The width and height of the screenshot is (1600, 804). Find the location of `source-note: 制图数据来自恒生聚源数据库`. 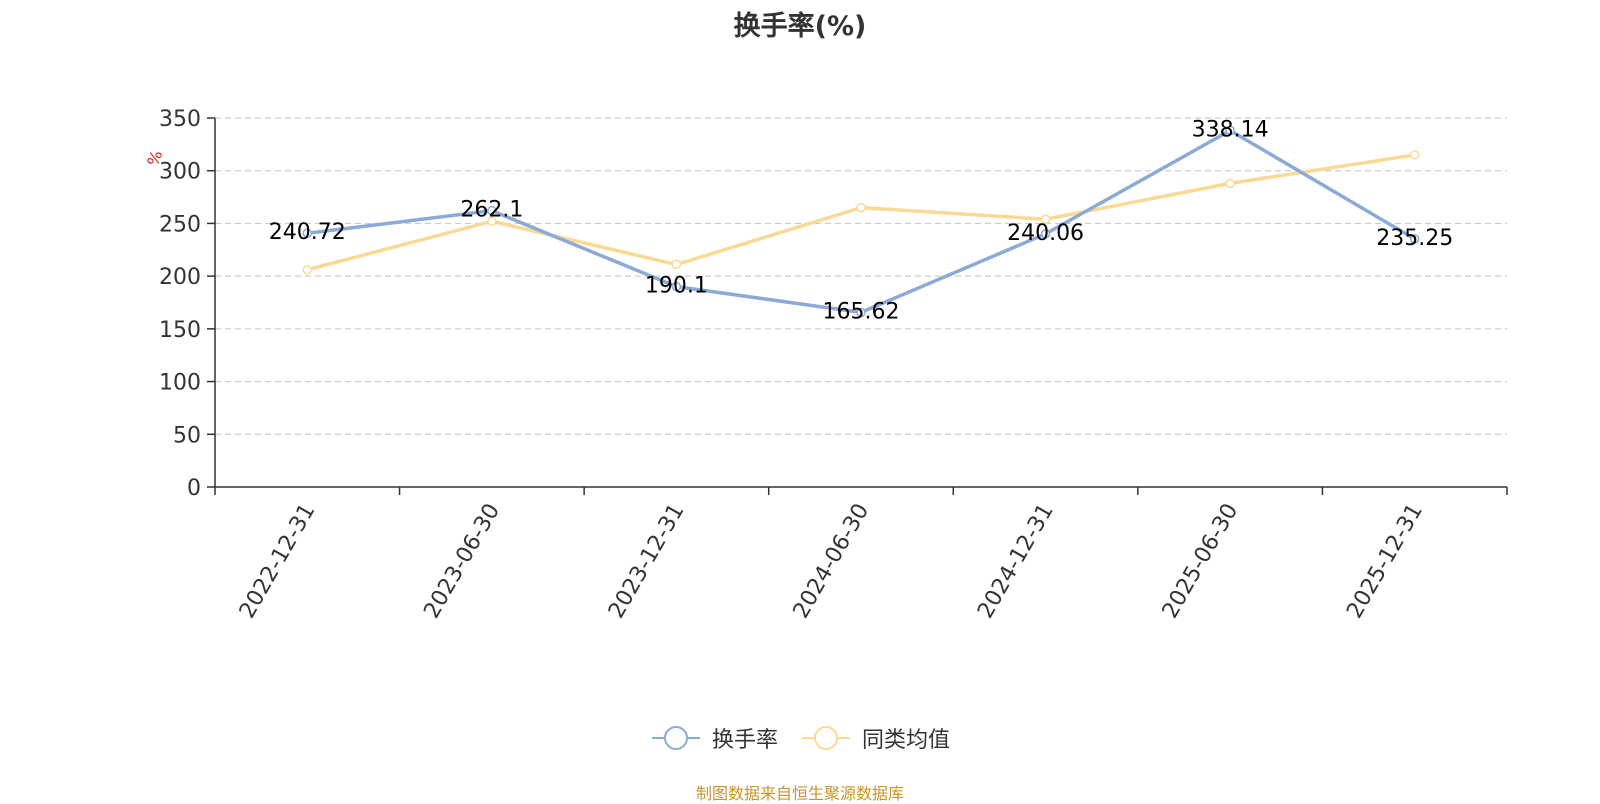

source-note: 制图数据来自恒生聚源数据库 is located at coordinates (799, 793).